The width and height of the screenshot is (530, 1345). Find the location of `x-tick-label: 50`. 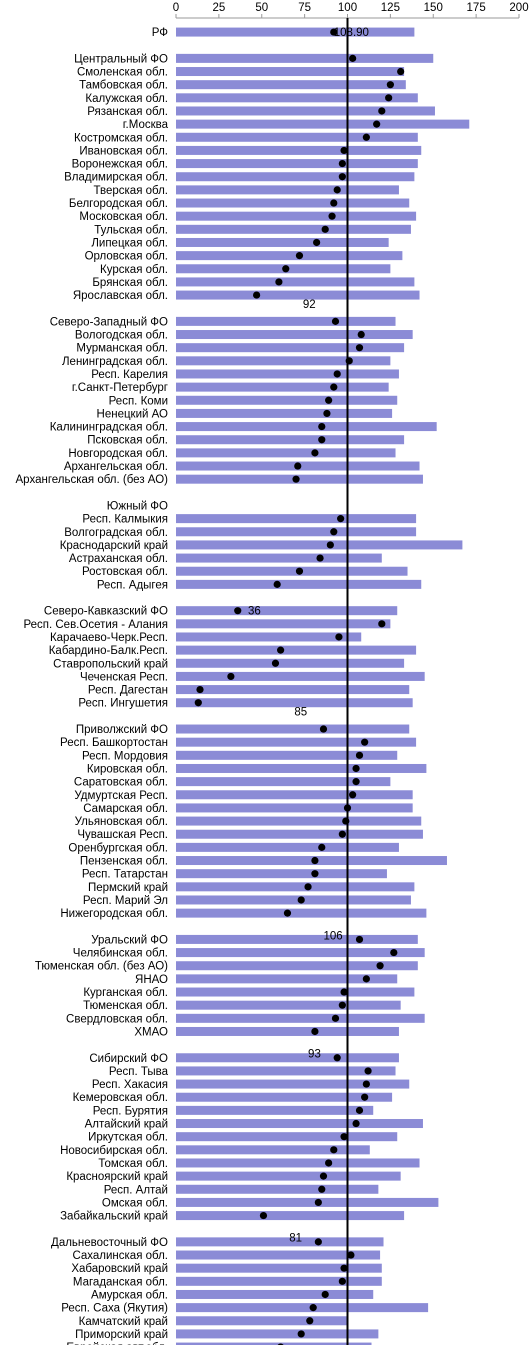

x-tick-label: 50 is located at coordinates (261, 8).